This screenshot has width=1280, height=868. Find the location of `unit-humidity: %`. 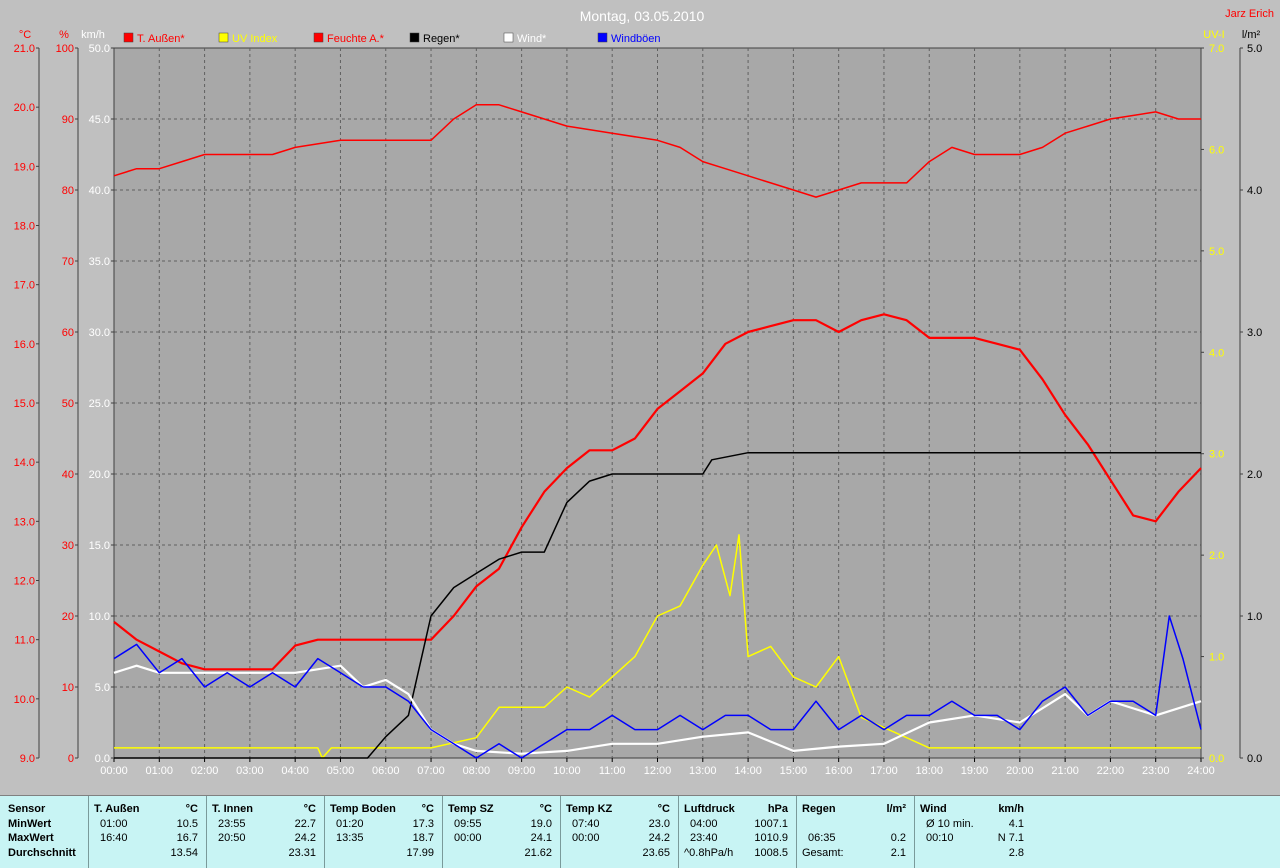

unit-humidity: % is located at coordinates (64, 35).